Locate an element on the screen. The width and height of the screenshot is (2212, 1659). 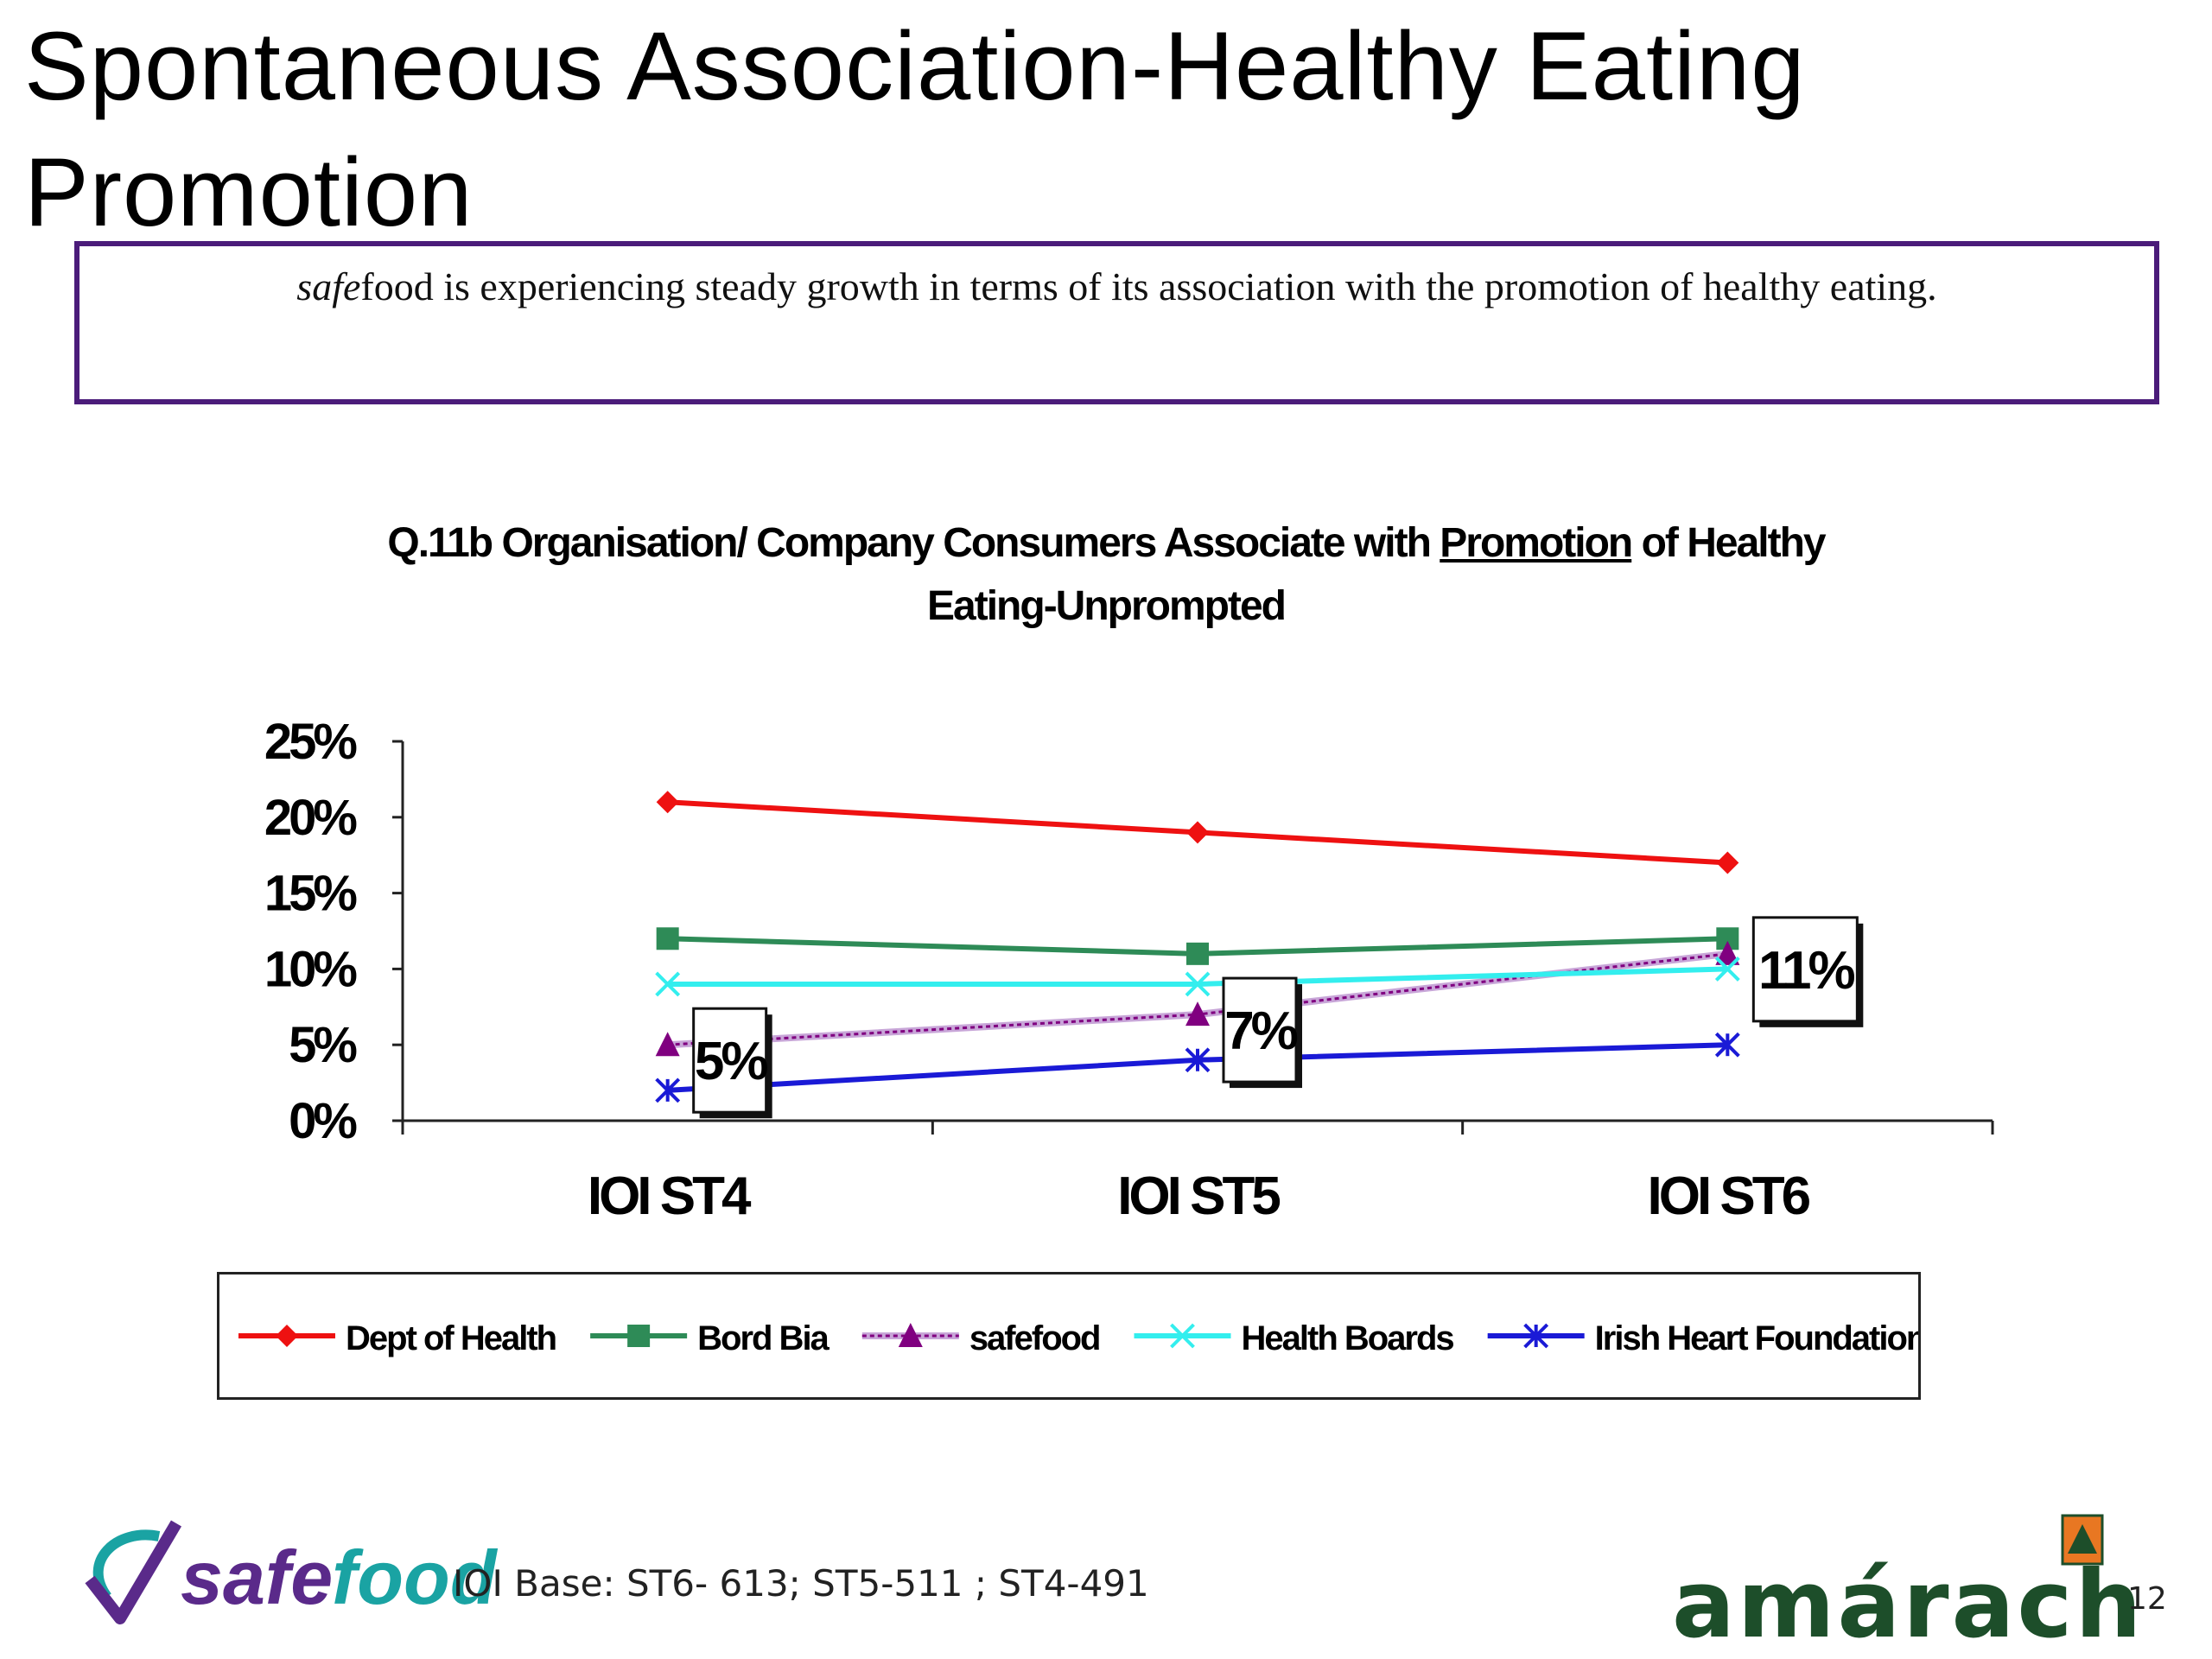
safefood-logo: safe food is located at coordinates (292, 1572).